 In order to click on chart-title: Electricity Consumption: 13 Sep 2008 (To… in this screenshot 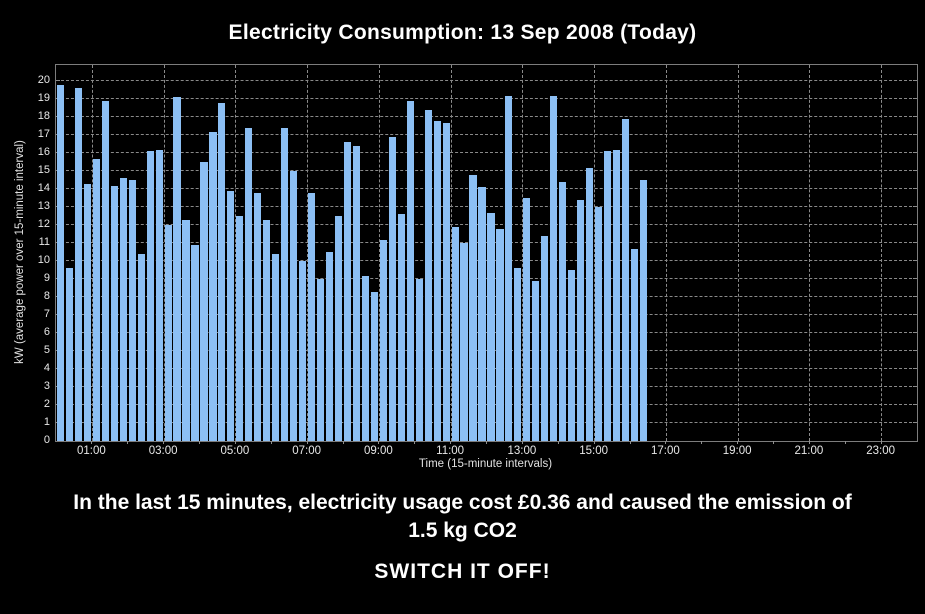, I will do `click(462, 32)`.